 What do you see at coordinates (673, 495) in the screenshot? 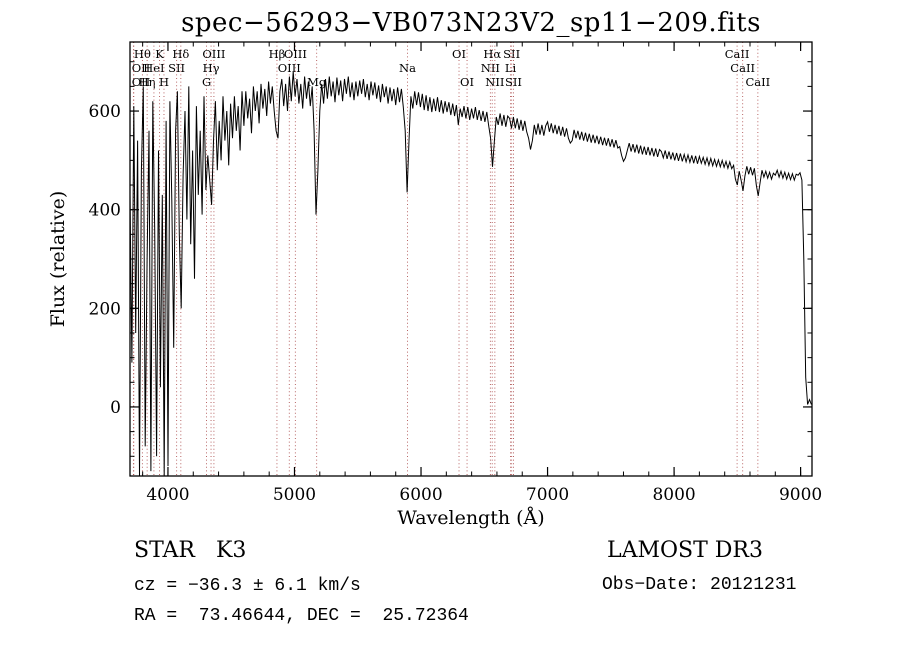
I see `x-tick-label: 8000` at bounding box center [673, 495].